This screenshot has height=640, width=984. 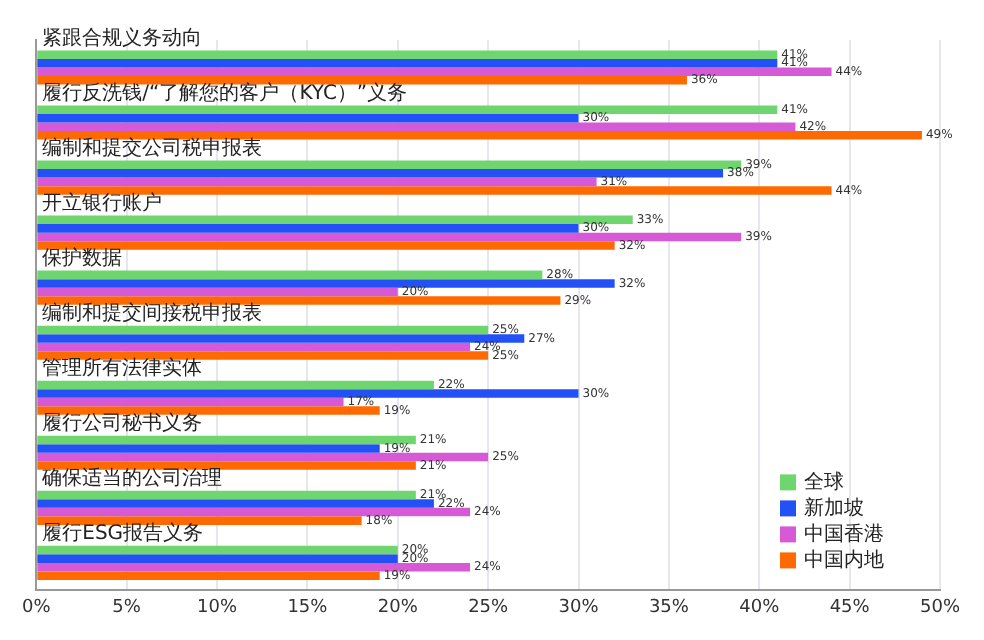 What do you see at coordinates (760, 607) in the screenshot?
I see `x-tick-label: 40%` at bounding box center [760, 607].